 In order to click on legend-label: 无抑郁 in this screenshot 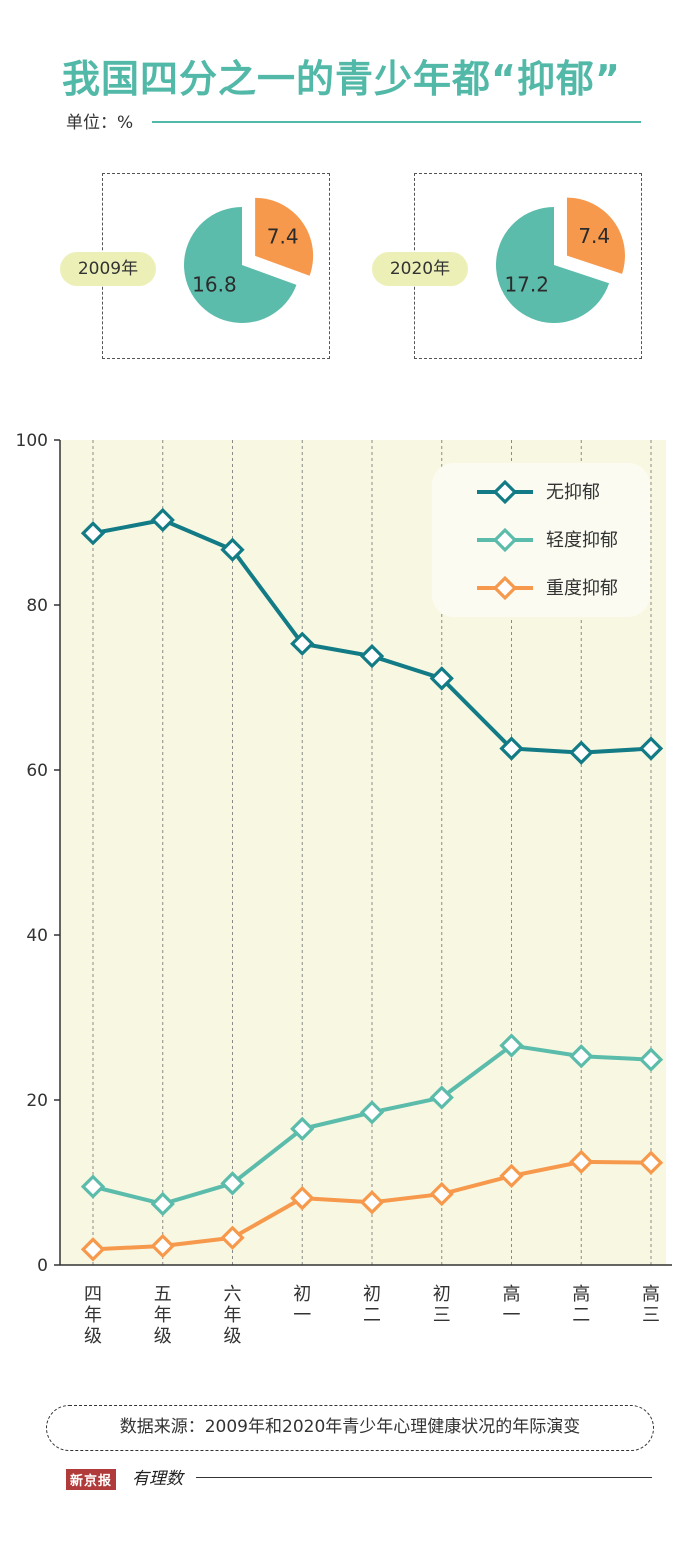, I will do `click(573, 492)`.